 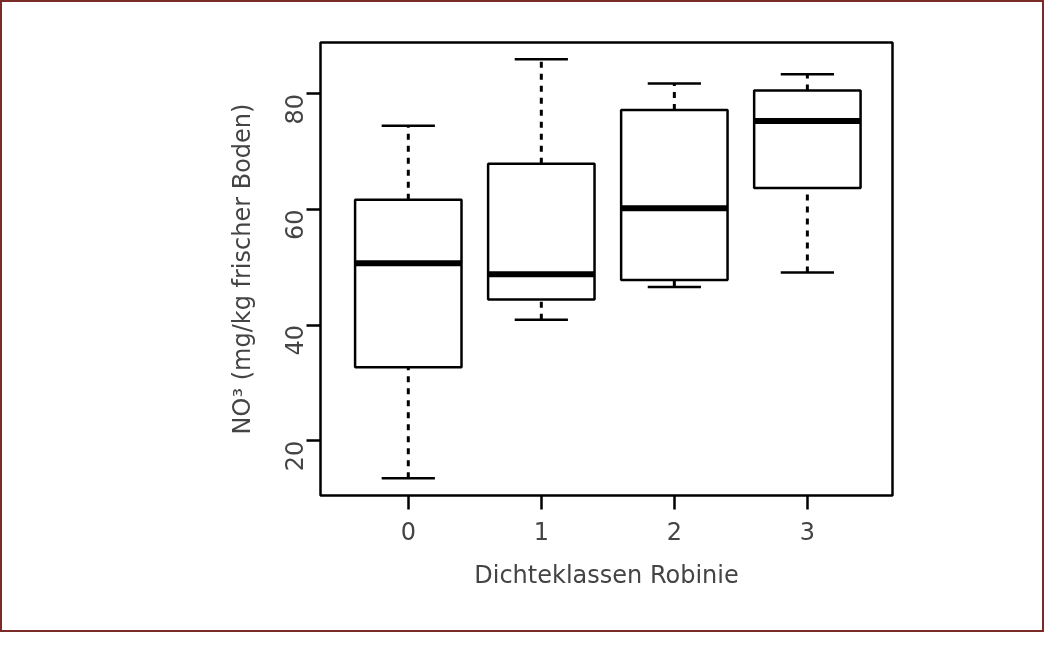 I want to click on y-tick-label: 20, so click(x=295, y=456).